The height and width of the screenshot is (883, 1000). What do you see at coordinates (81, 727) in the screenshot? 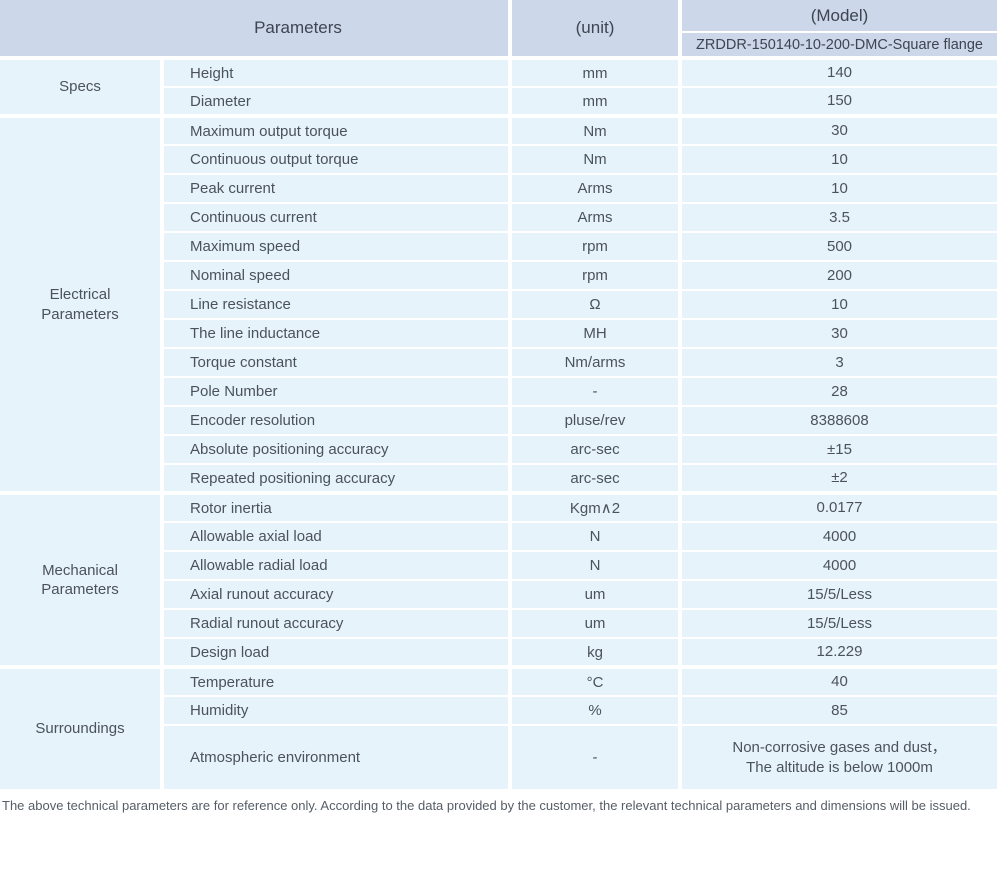
I see `group-cell: Surroundings` at bounding box center [81, 727].